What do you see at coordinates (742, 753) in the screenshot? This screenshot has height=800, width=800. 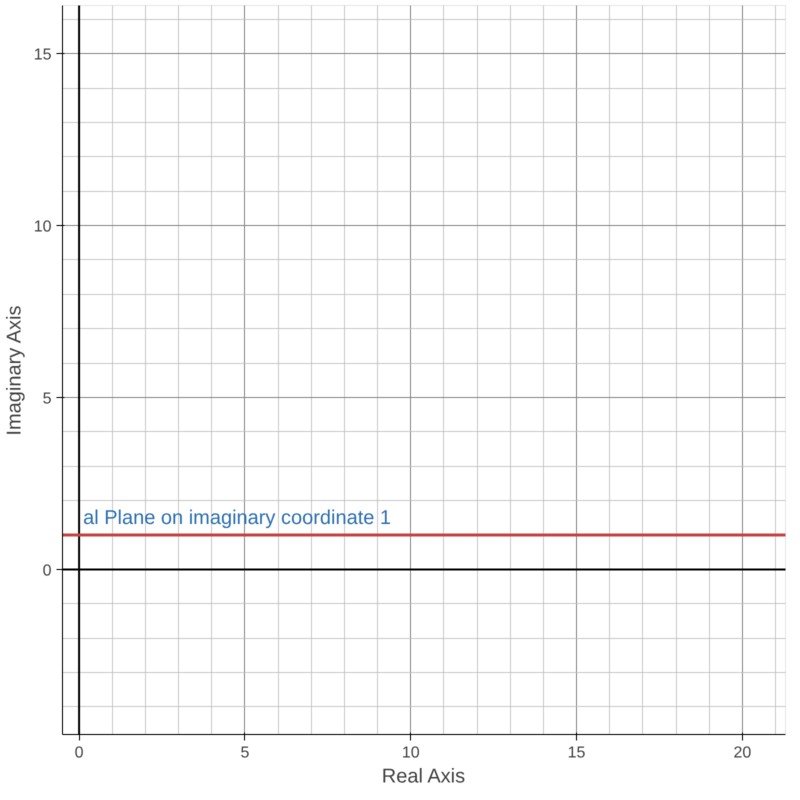 I see `x-tick-label: 20` at bounding box center [742, 753].